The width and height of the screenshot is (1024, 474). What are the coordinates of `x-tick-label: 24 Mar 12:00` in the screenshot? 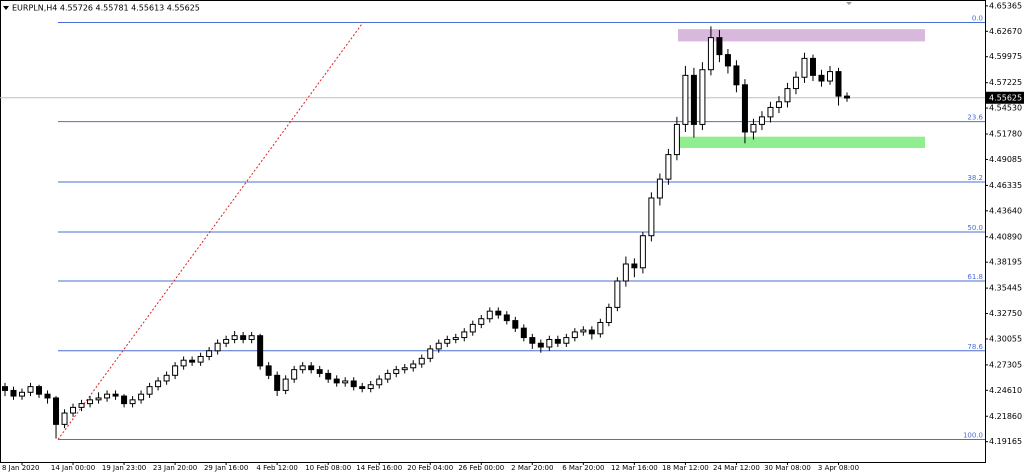 It's located at (736, 468).